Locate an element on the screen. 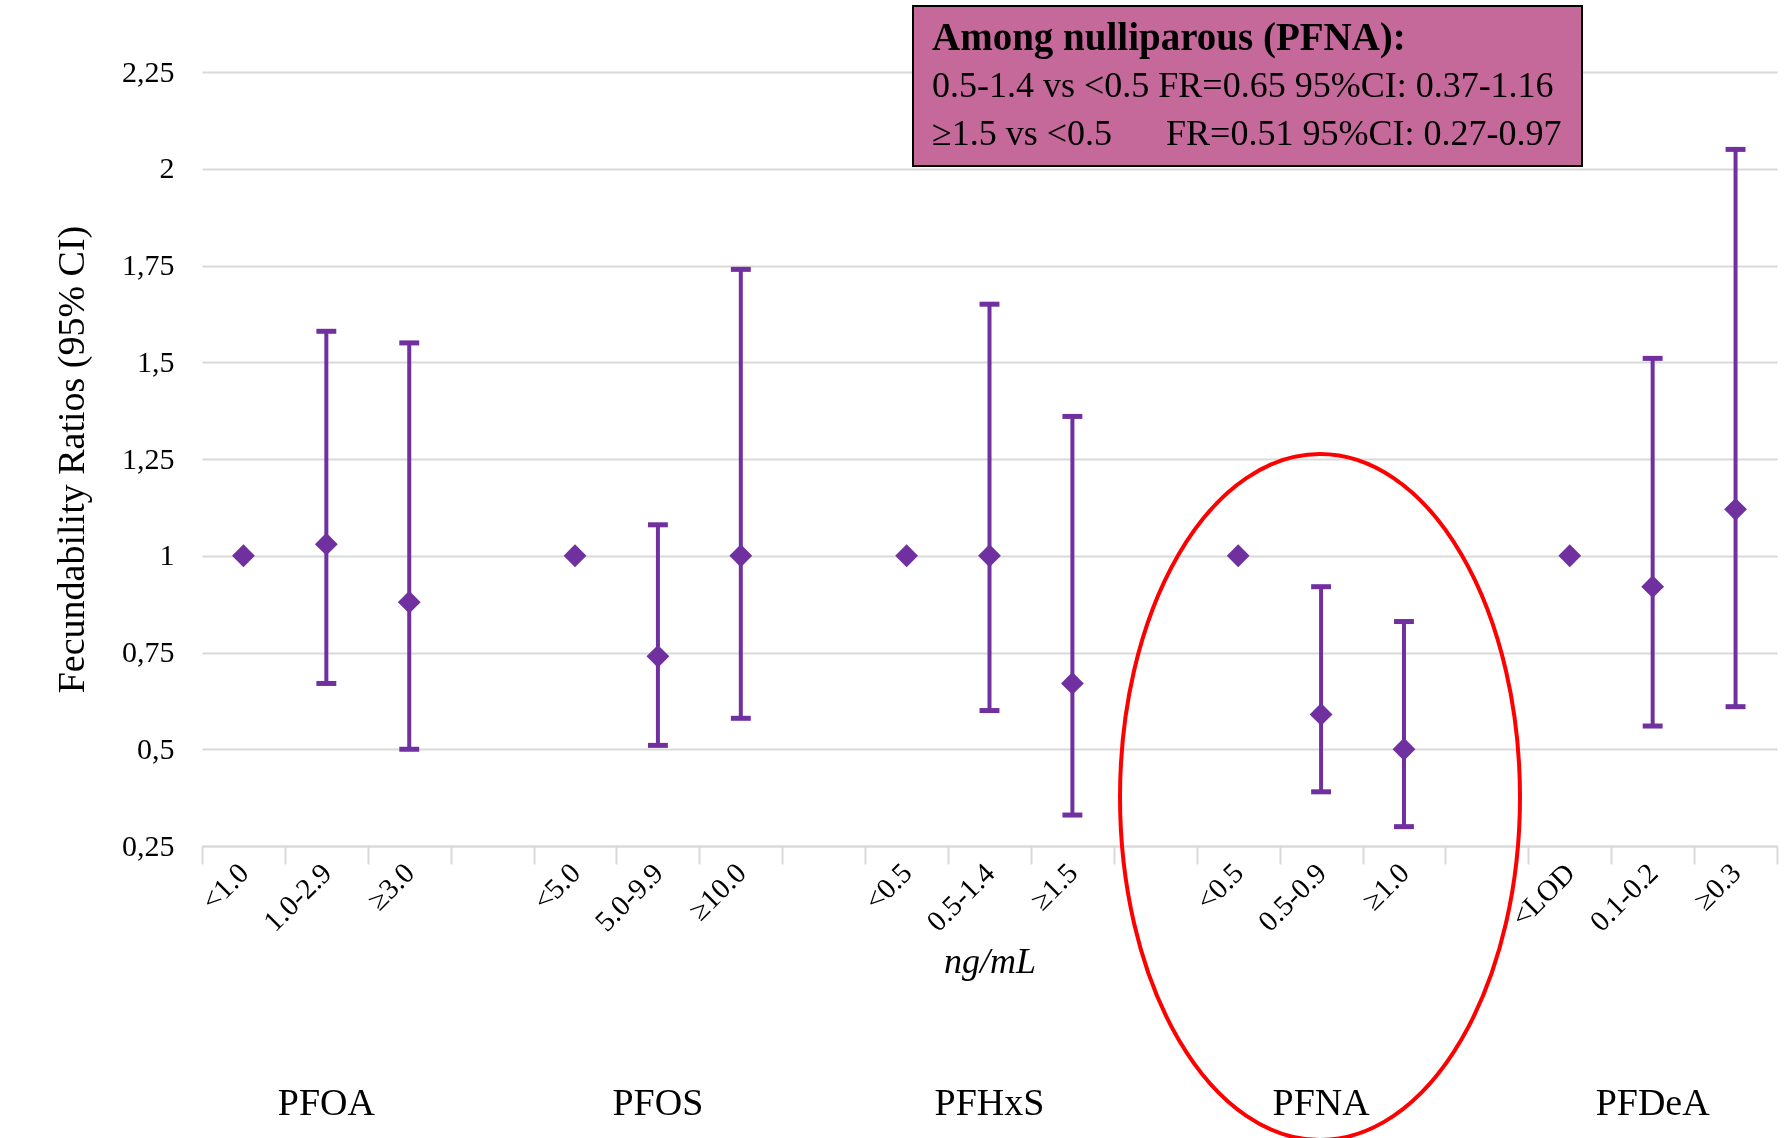  y-tick-label: 2,25 is located at coordinates (148, 71).